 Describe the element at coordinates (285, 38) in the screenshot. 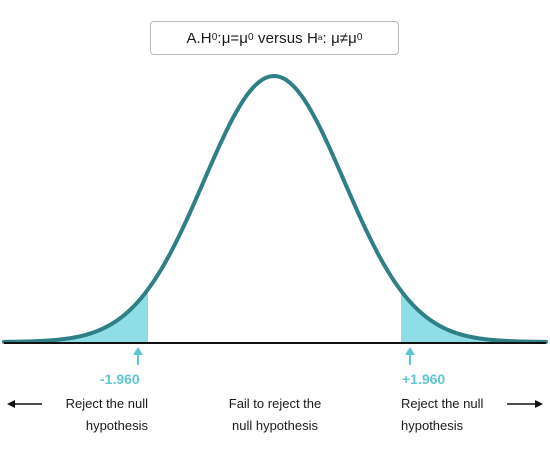

I see `title-versus: versus H` at that location.